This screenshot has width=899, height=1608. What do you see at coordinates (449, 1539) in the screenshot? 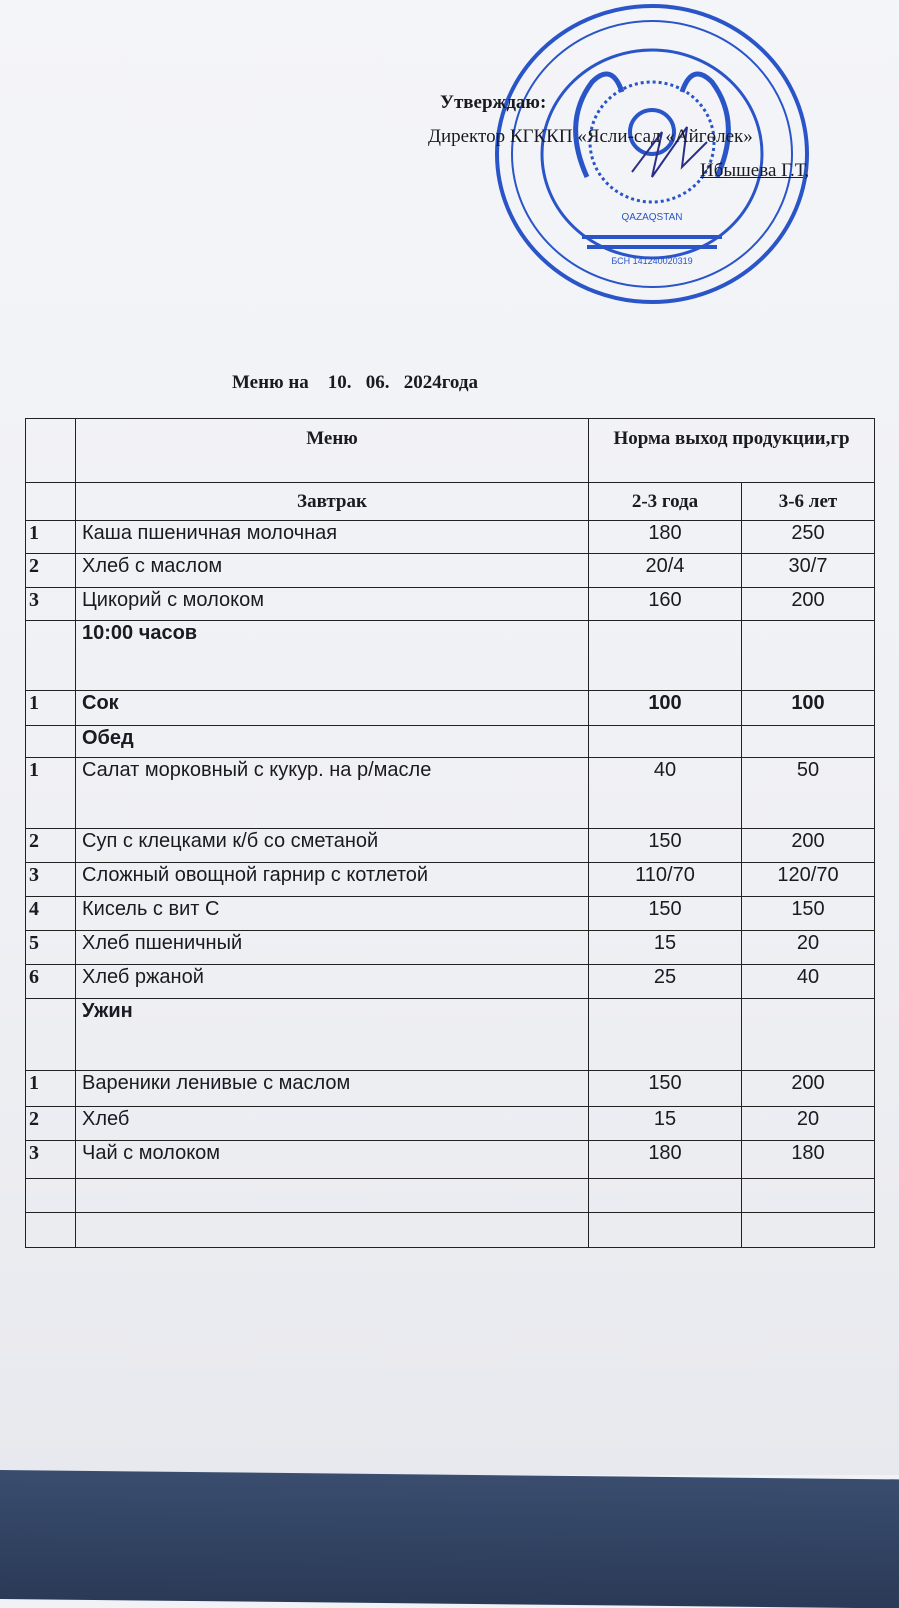
I see `background-surface` at bounding box center [449, 1539].